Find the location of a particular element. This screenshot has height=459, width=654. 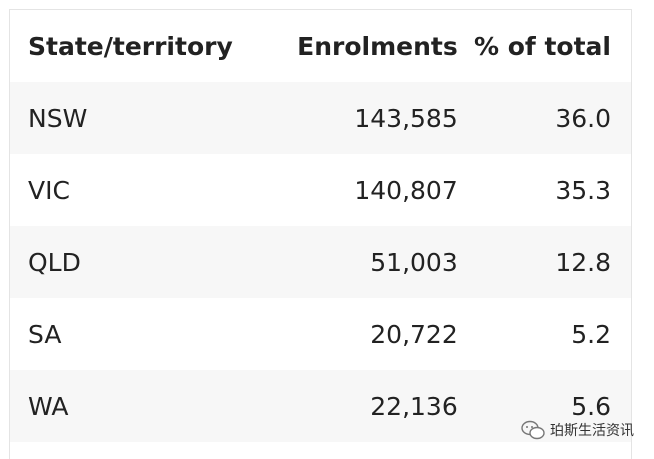

watermark: 珀斯生活资讯 is located at coordinates (577, 430).